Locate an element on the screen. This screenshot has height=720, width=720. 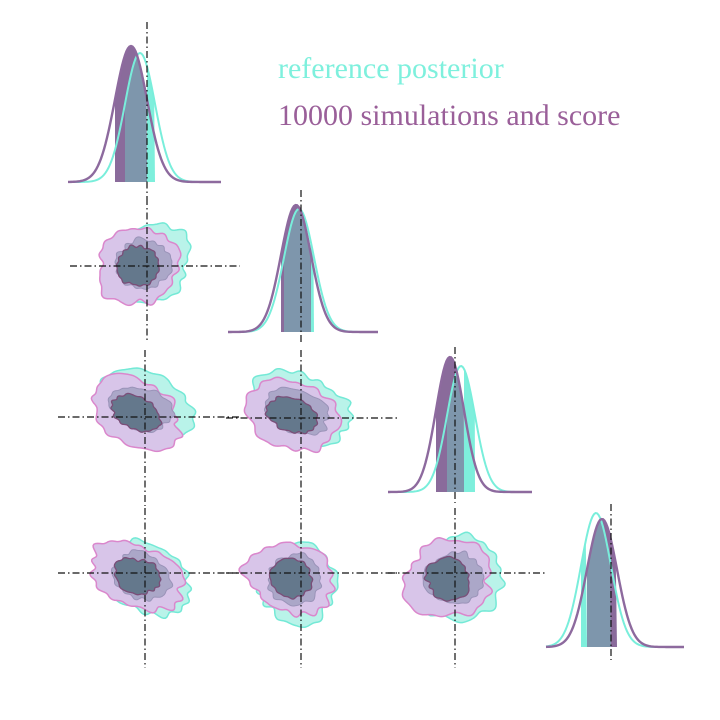
contour-panel-r4c2 is located at coordinates (312, 588).